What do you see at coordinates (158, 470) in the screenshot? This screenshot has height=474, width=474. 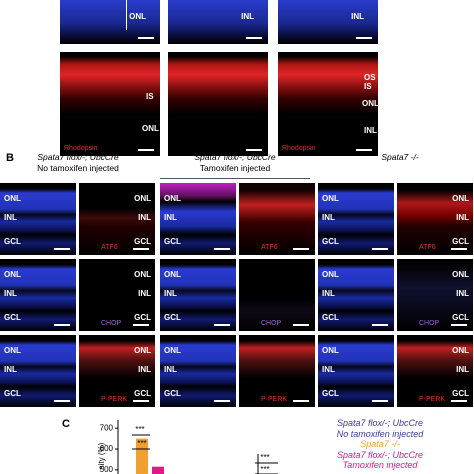 I see `bar` at bounding box center [158, 470].